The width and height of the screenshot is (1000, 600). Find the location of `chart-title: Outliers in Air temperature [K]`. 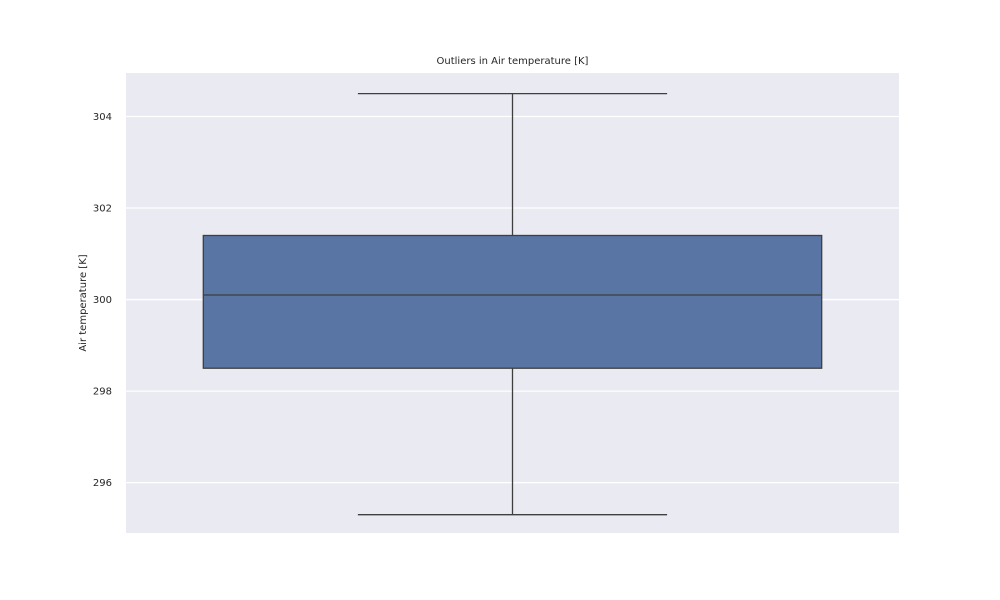

chart-title: Outliers in Air temperature [K] is located at coordinates (513, 61).